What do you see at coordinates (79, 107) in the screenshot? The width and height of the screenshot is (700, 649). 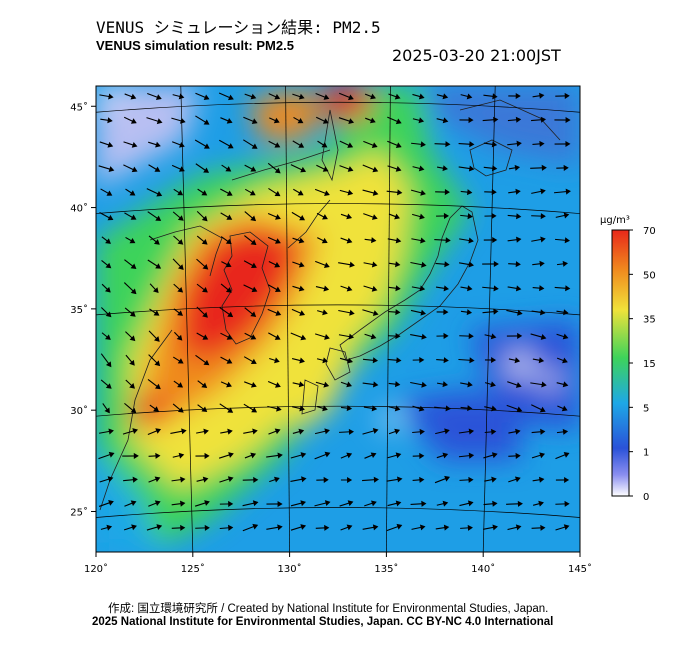 I see `y-tick-label: 45˚` at bounding box center [79, 107].